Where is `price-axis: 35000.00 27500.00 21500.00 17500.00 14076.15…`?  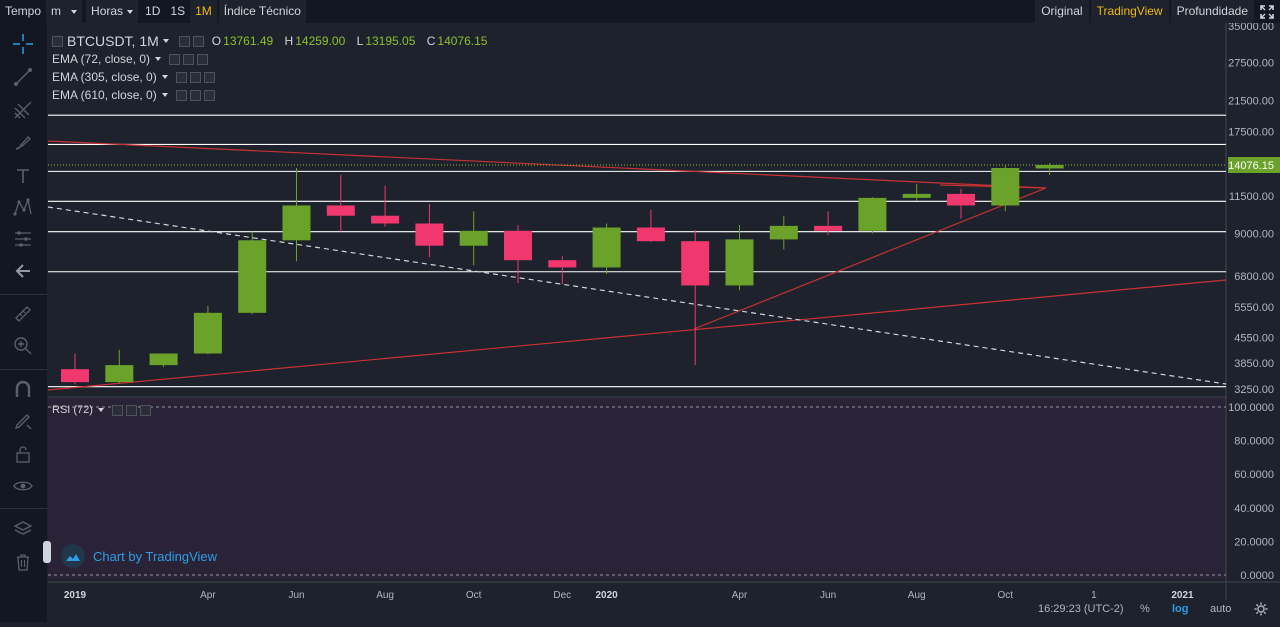
price-axis: 35000.00 27500.00 21500.00 17500.00 14076.15… is located at coordinates (1254, 208).